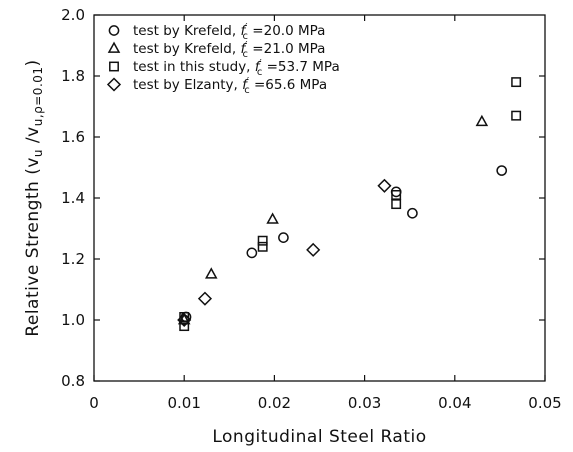  I want to click on x-tick-label: 0.05, so click(544, 403).